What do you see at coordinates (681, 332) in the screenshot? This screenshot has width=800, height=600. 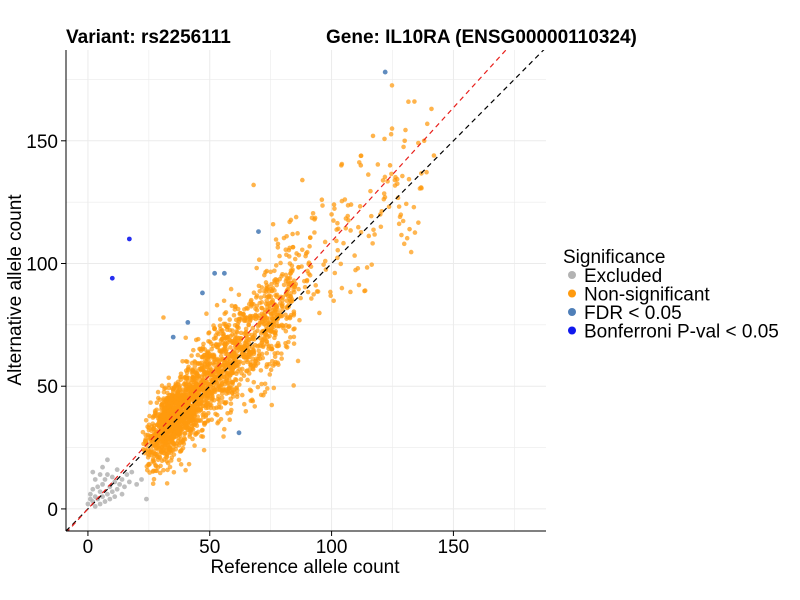 I see `legend-label: Bonferroni P-val < 0.05` at bounding box center [681, 332].